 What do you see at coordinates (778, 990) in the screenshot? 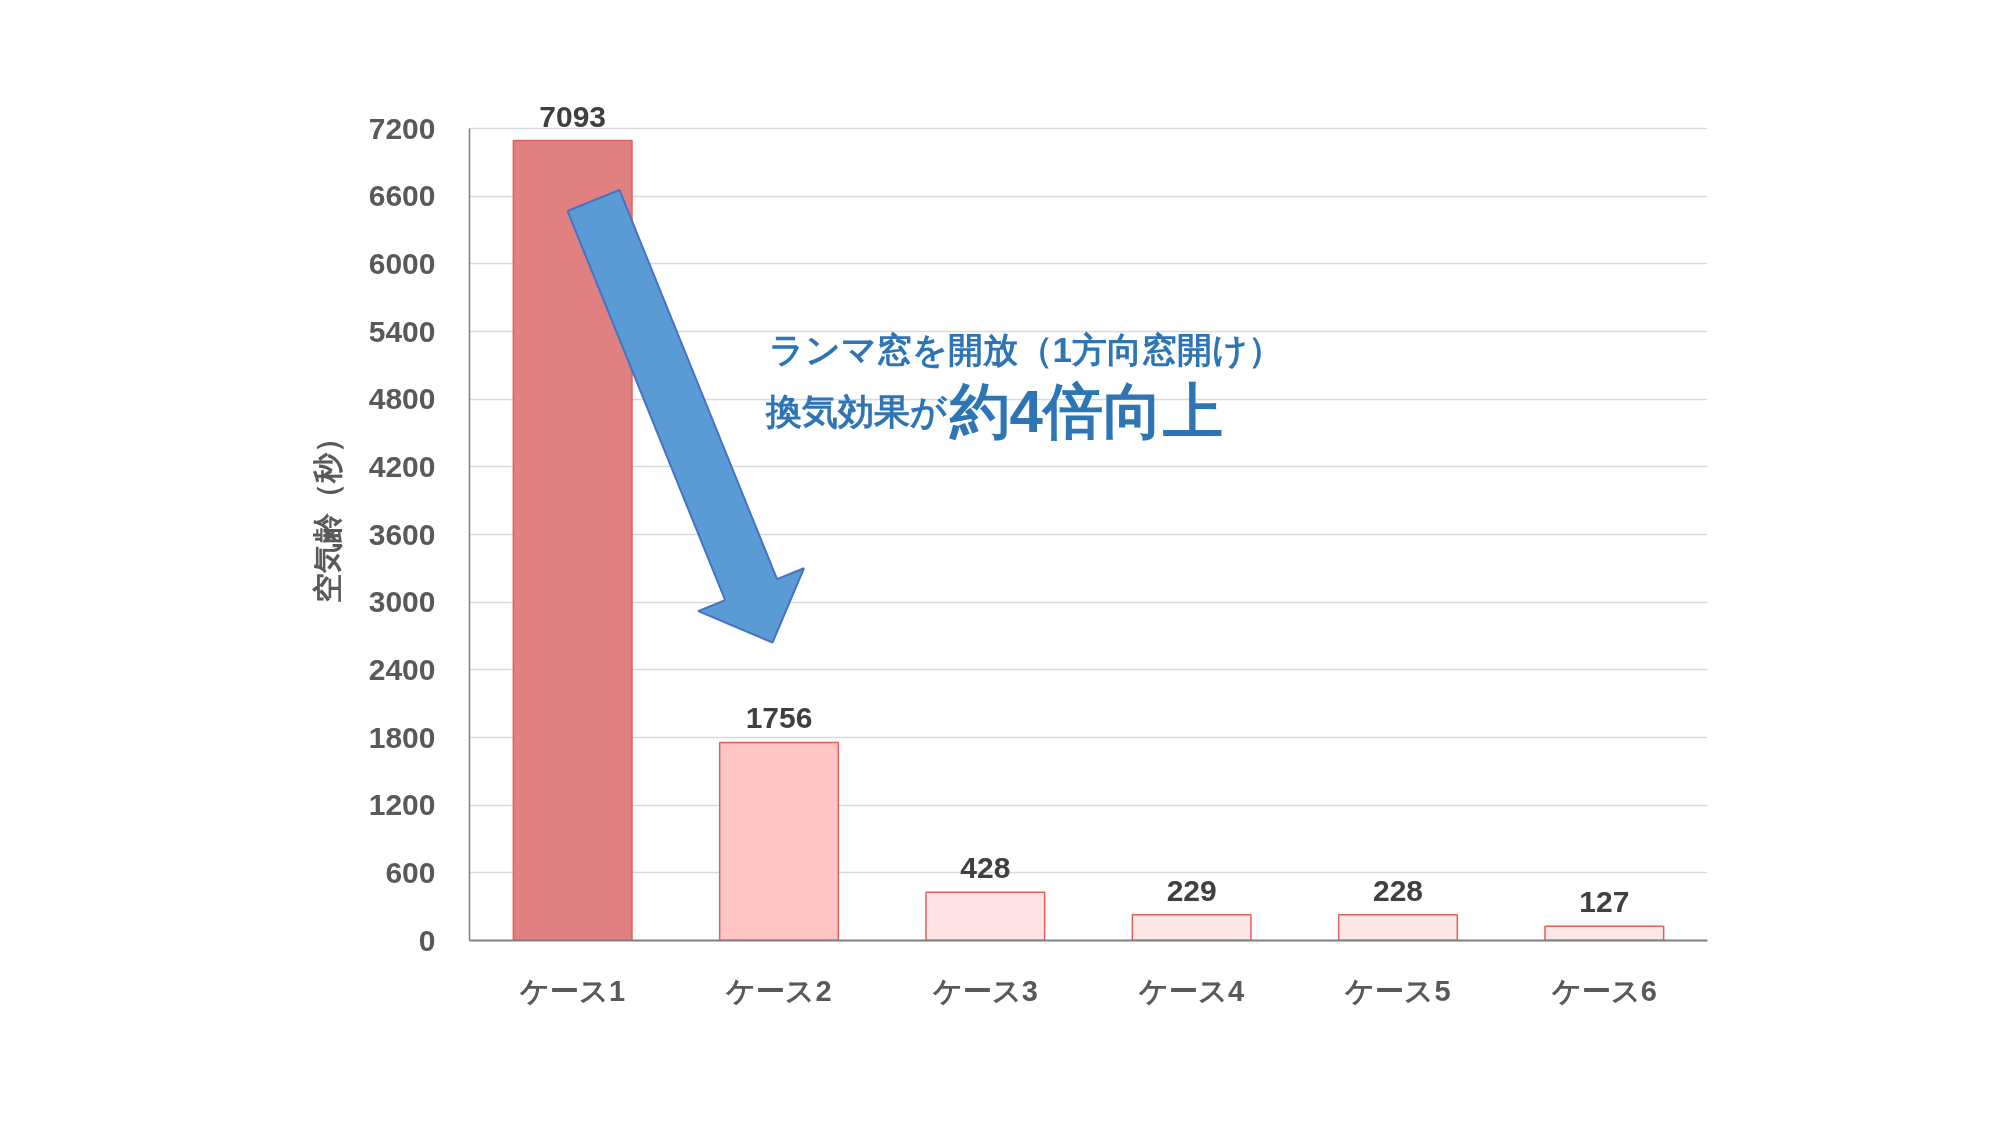
I see `x-tick-label: ケース2` at bounding box center [778, 990].